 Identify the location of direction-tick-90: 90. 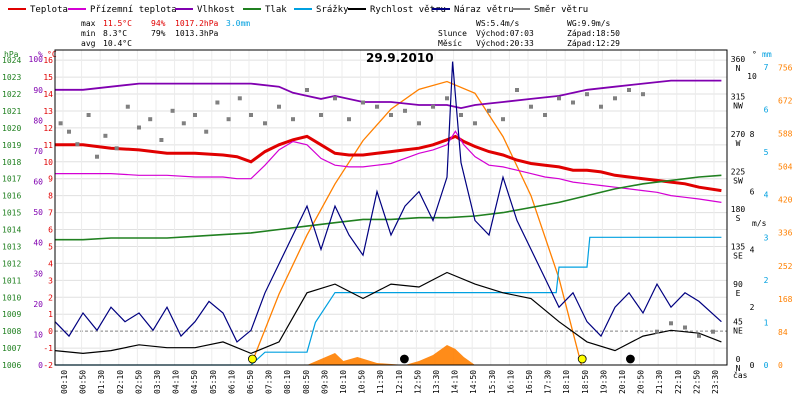
(738, 284).